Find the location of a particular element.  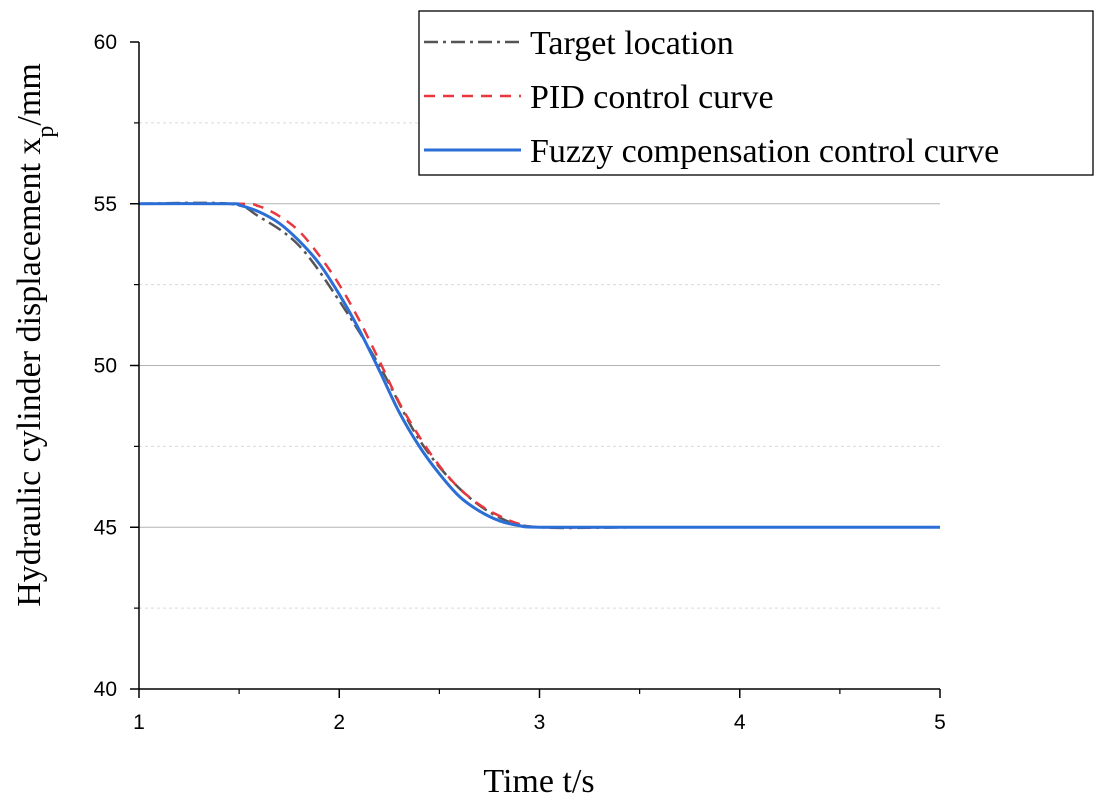

y-axis-title-main: Hydraulic cylinder displacement x is located at coordinates (29, 372).